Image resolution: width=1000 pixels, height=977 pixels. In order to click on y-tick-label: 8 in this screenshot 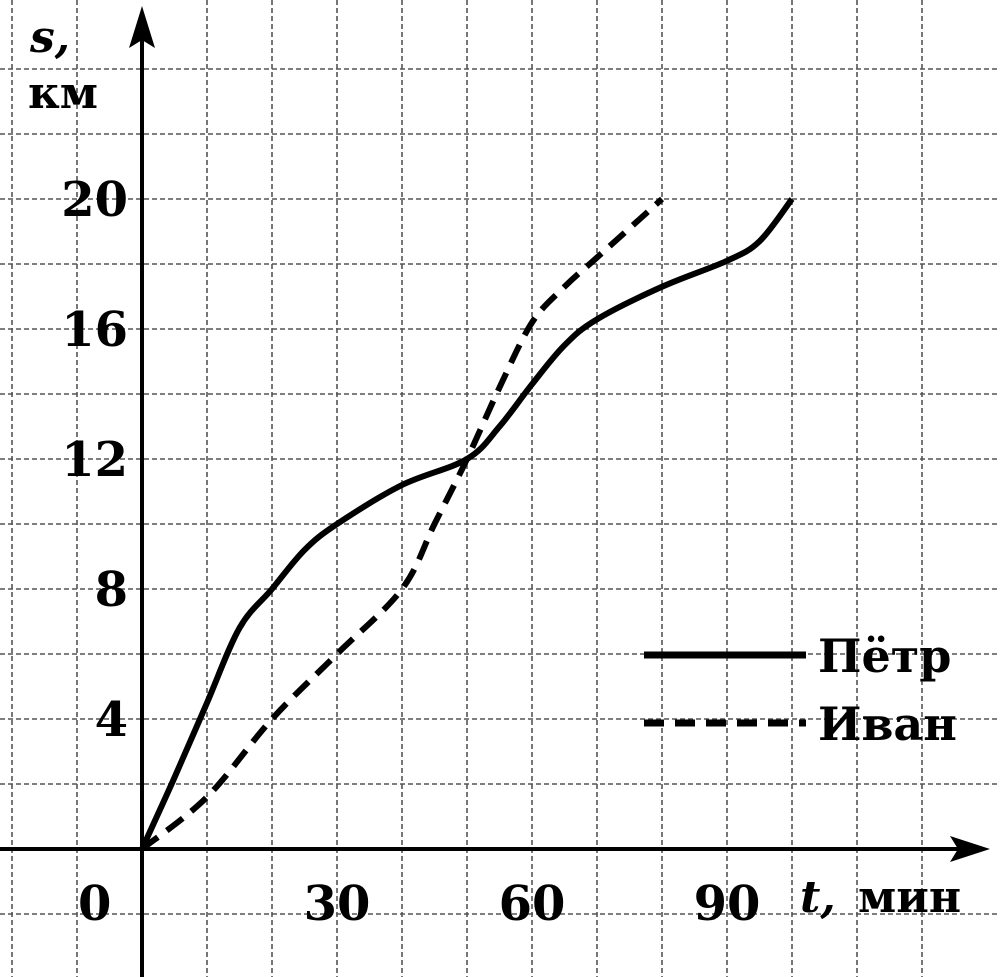, I will do `click(111, 590)`.